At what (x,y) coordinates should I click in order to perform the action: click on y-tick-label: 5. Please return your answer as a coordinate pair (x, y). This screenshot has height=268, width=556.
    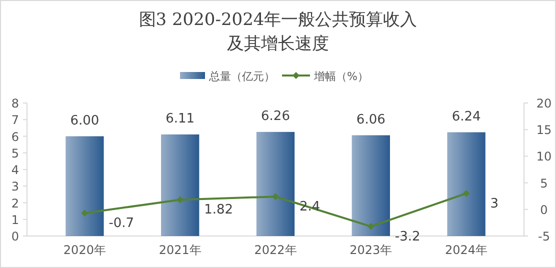
    Looking at the image, I should click on (15, 153).